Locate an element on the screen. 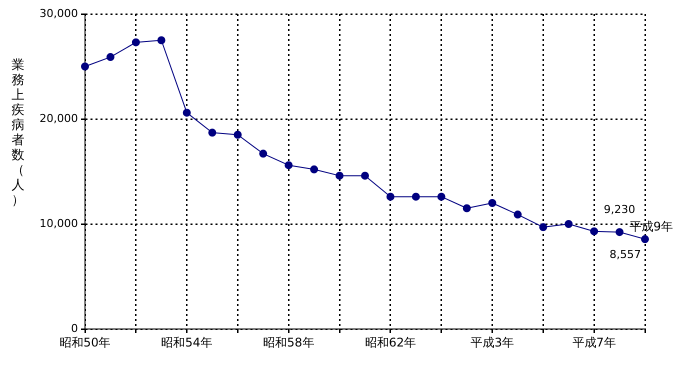 The image size is (677, 371). x-tick-label: 昭和50年 is located at coordinates (85, 342).